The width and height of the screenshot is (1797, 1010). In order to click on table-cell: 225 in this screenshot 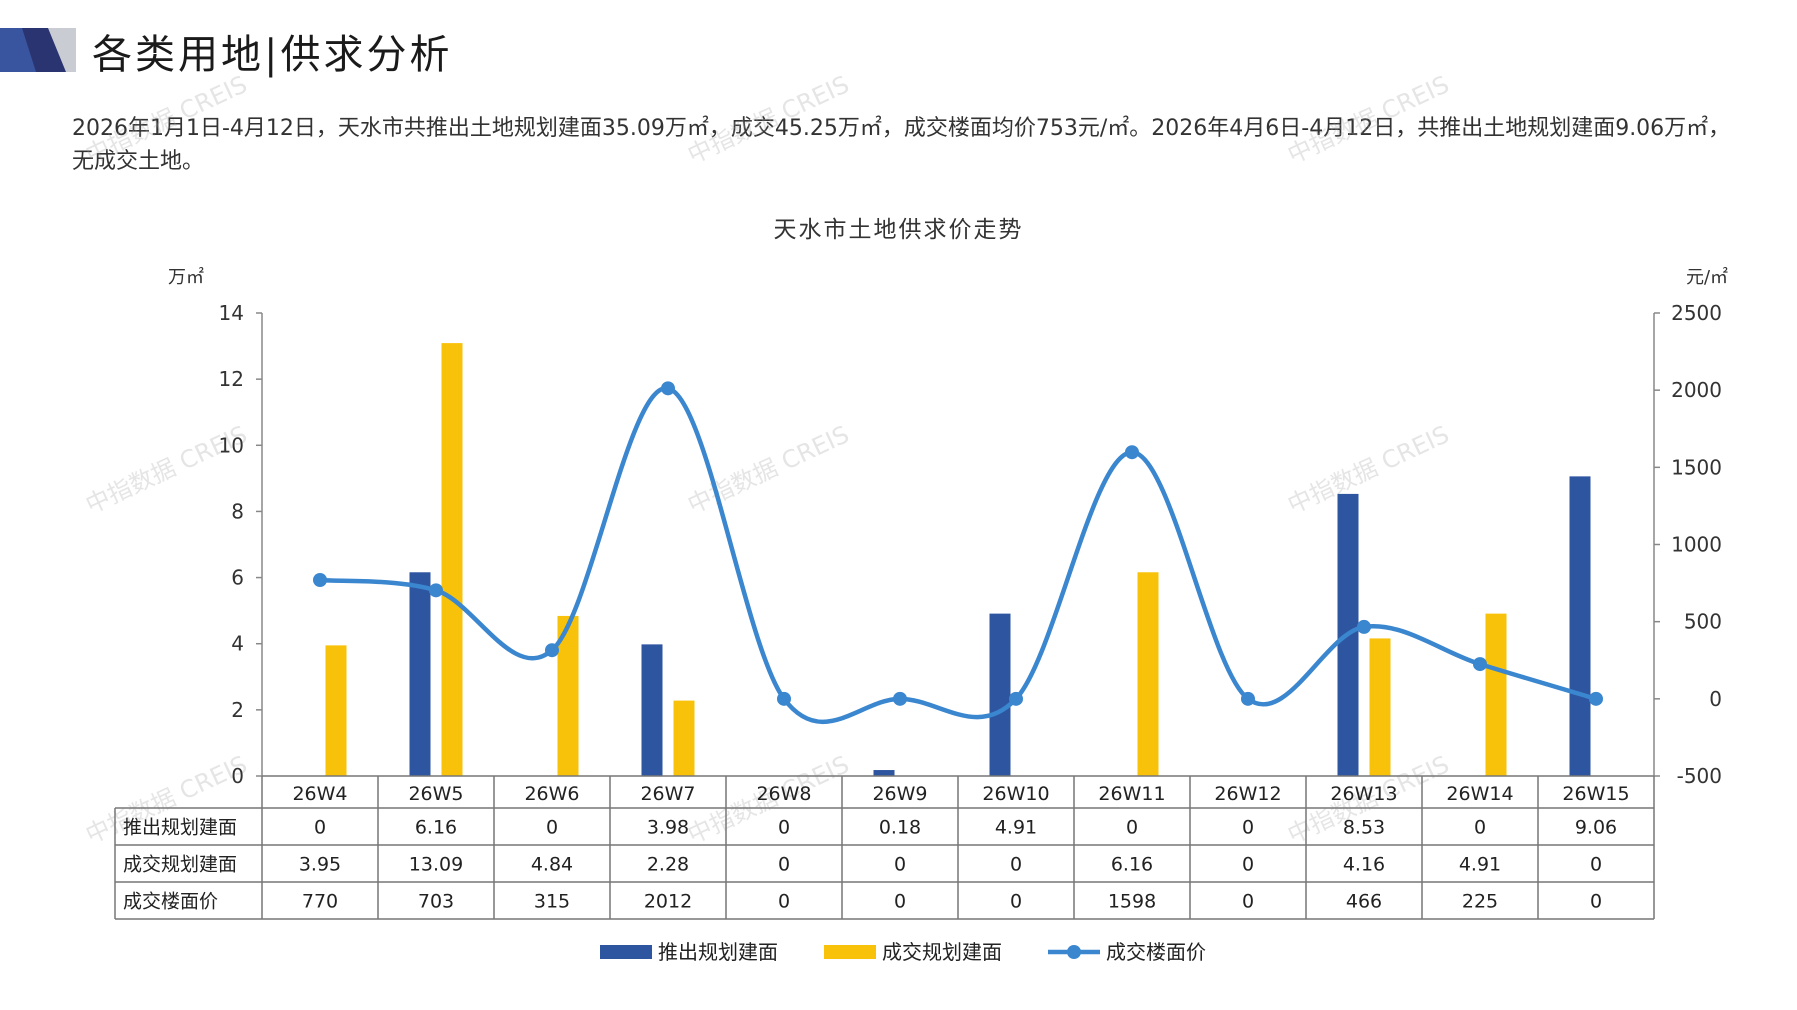, I will do `click(1480, 902)`.